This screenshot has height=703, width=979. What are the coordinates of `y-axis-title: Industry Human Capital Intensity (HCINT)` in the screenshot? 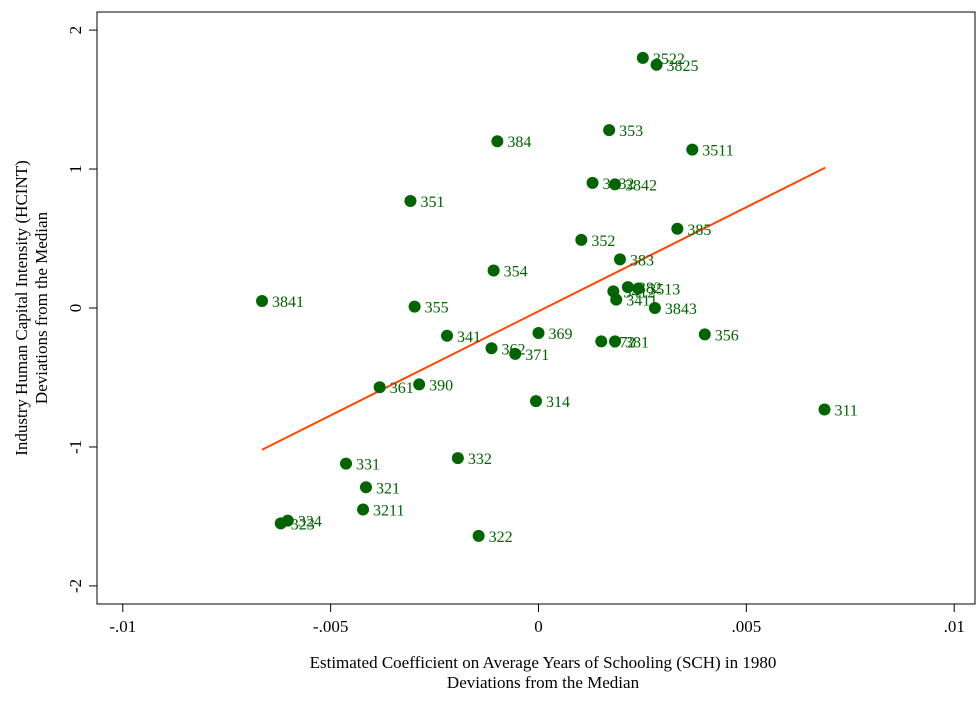 It's located at (21, 308).